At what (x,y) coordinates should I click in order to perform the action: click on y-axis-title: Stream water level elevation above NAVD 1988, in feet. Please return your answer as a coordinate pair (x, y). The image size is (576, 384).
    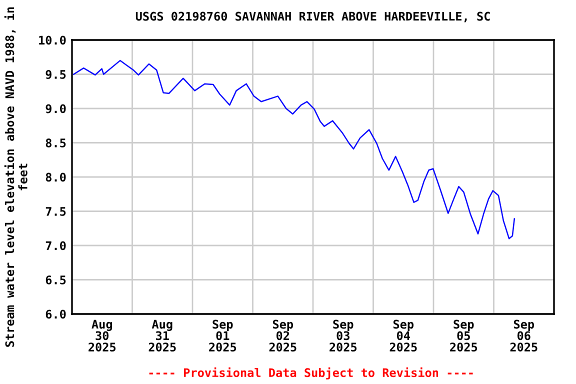
    Looking at the image, I should click on (16, 177).